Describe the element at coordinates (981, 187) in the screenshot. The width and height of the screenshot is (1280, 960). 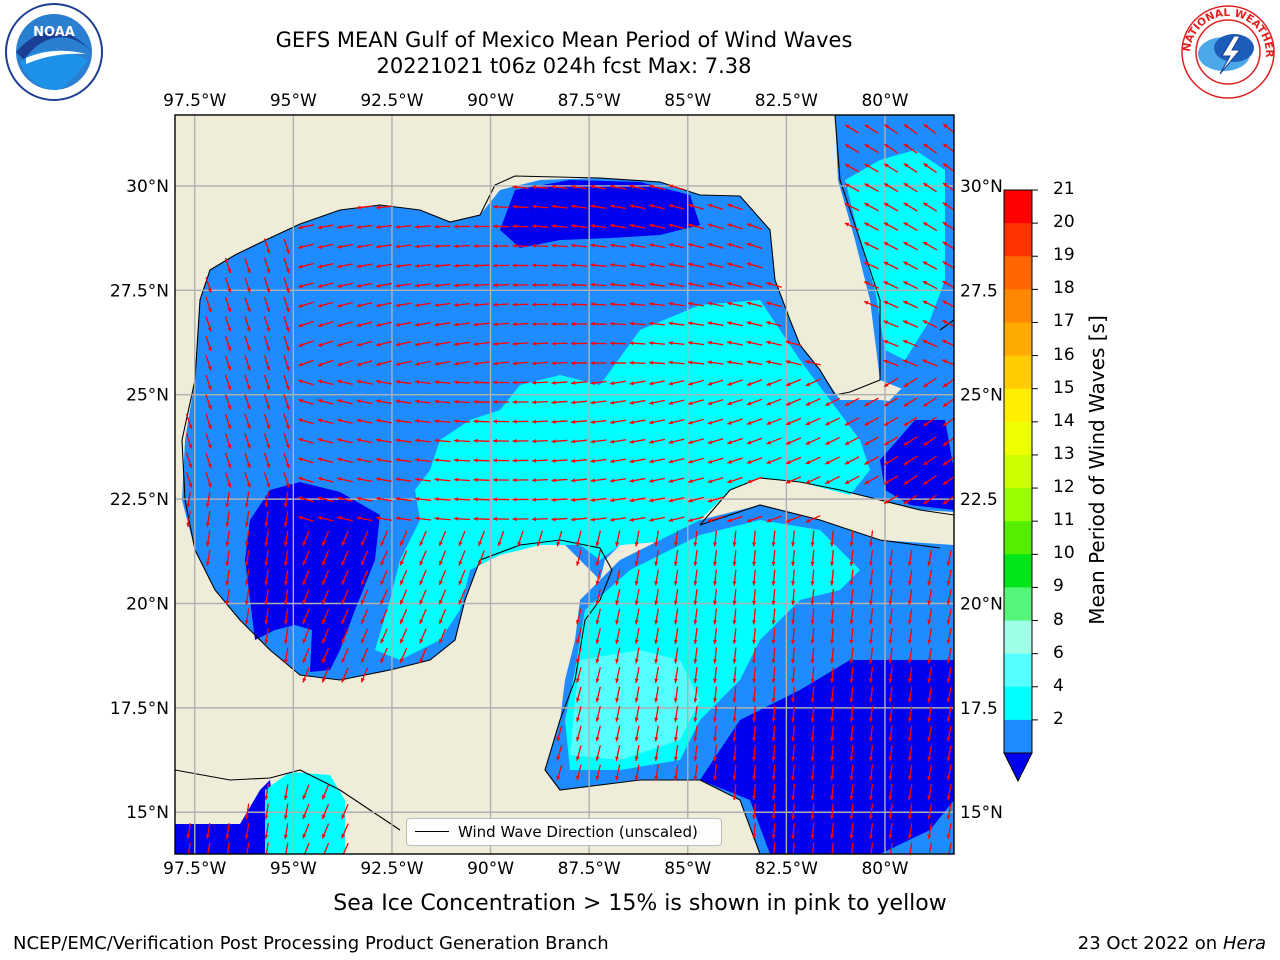
I see `lat-tick-right: 30°N` at that location.